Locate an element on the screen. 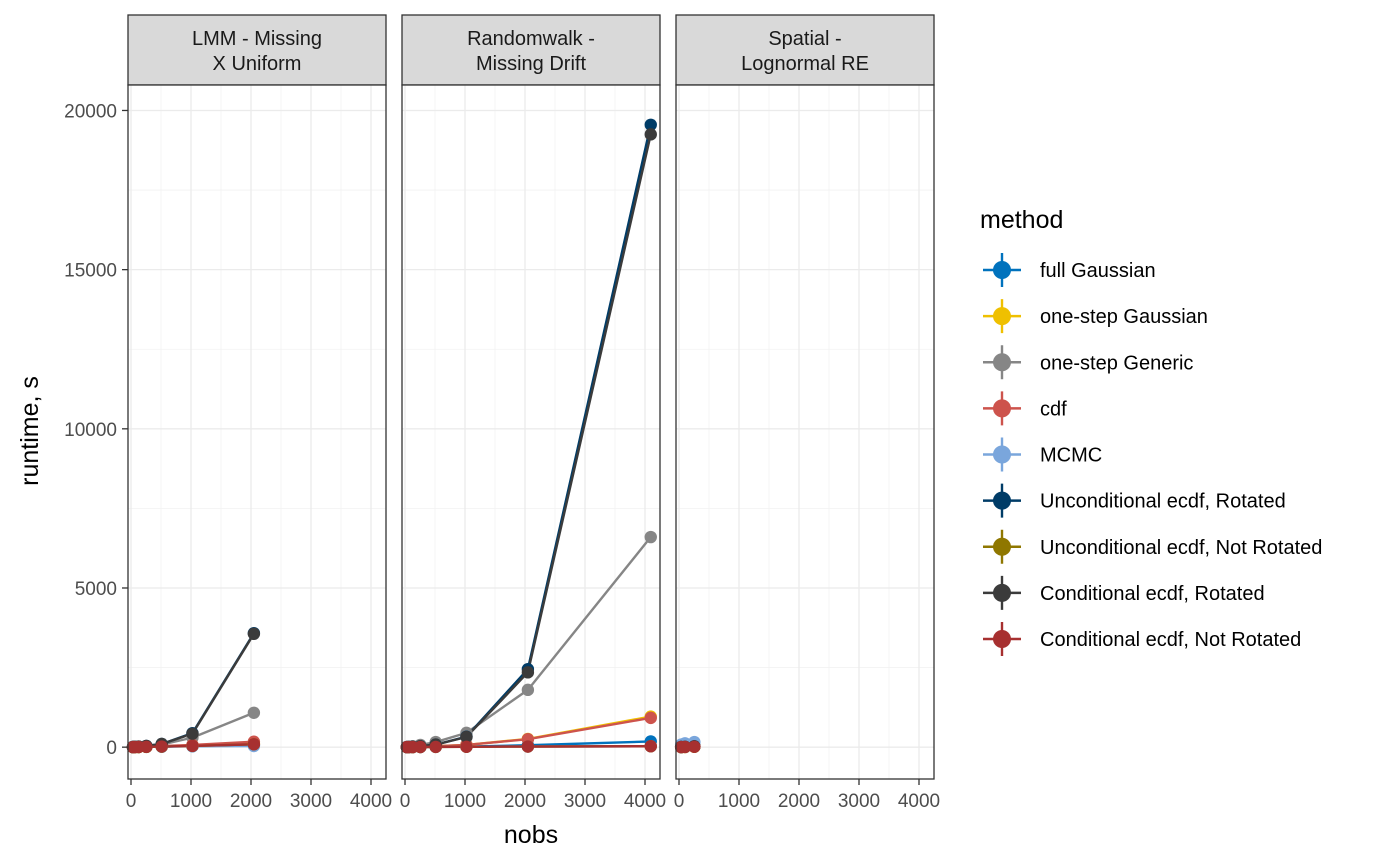 The height and width of the screenshot is (865, 1400). legend-label: one-step Generic is located at coordinates (1116, 363).